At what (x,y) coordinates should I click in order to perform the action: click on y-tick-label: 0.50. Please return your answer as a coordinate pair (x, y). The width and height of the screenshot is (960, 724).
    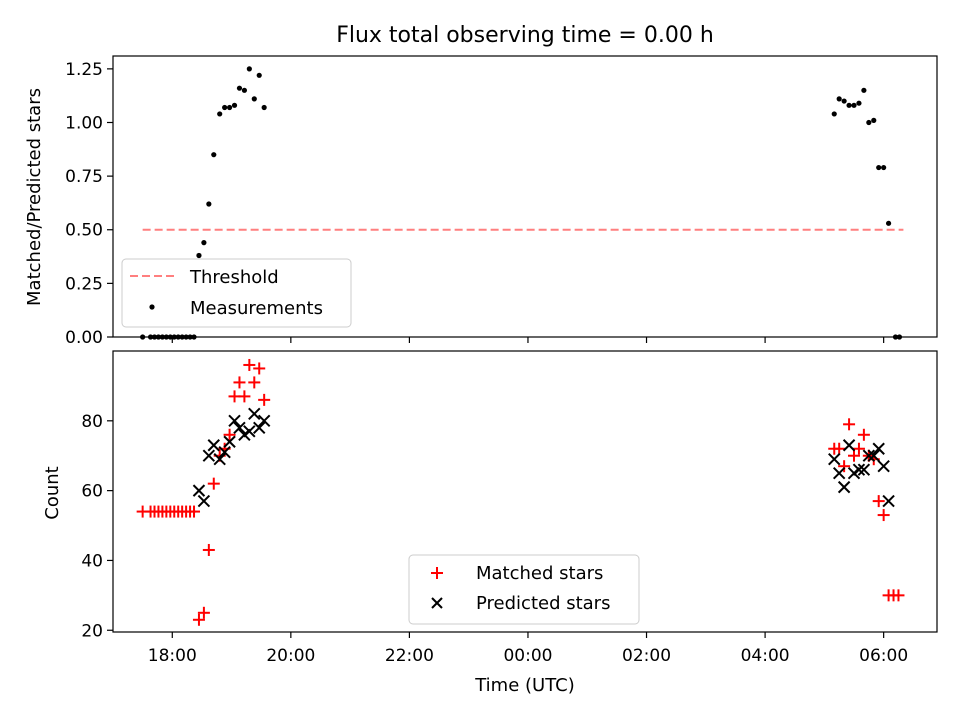
    Looking at the image, I should click on (84, 231).